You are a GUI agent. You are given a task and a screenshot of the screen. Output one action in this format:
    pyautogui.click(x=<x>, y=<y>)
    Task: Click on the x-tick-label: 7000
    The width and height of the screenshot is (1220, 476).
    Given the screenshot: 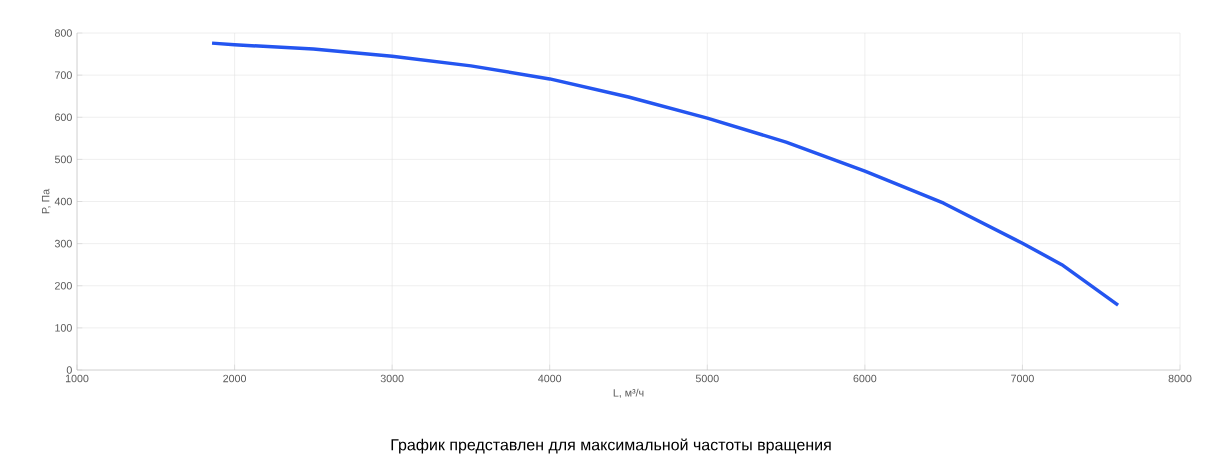 What is the action you would take?
    pyautogui.click(x=1022, y=378)
    